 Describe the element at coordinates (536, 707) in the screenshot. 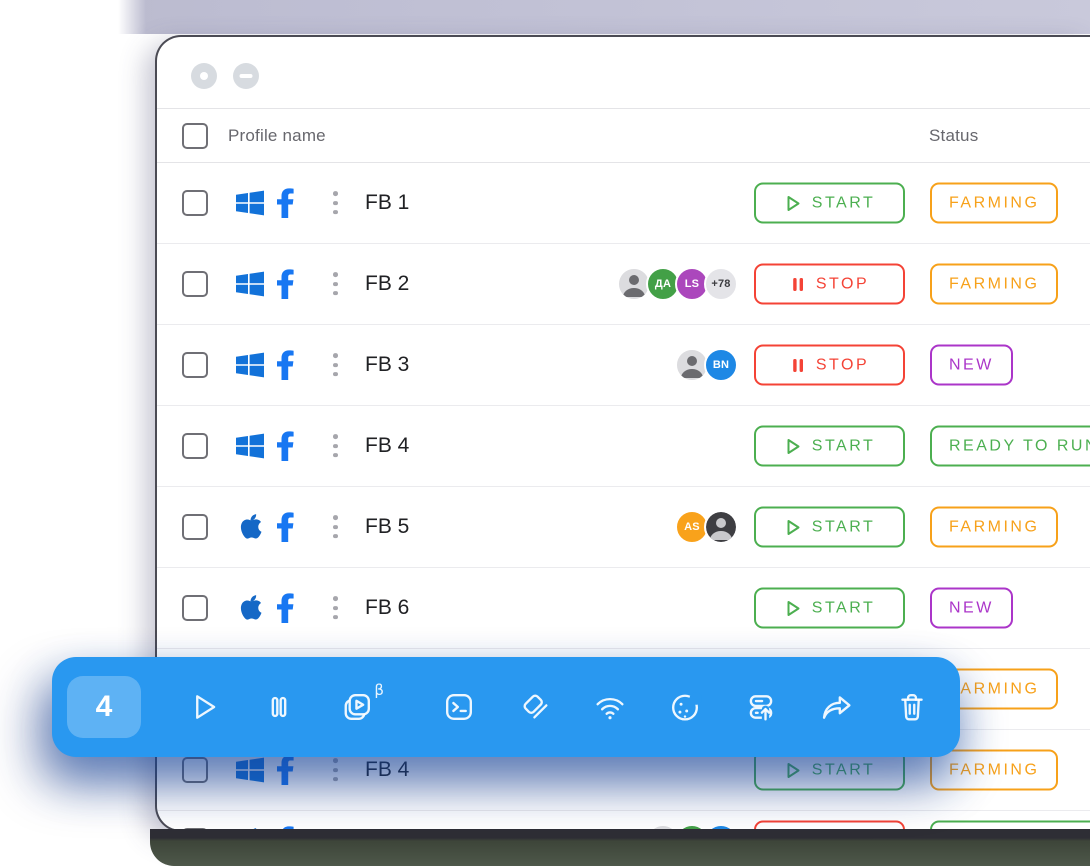

I see `tags-icon` at that location.